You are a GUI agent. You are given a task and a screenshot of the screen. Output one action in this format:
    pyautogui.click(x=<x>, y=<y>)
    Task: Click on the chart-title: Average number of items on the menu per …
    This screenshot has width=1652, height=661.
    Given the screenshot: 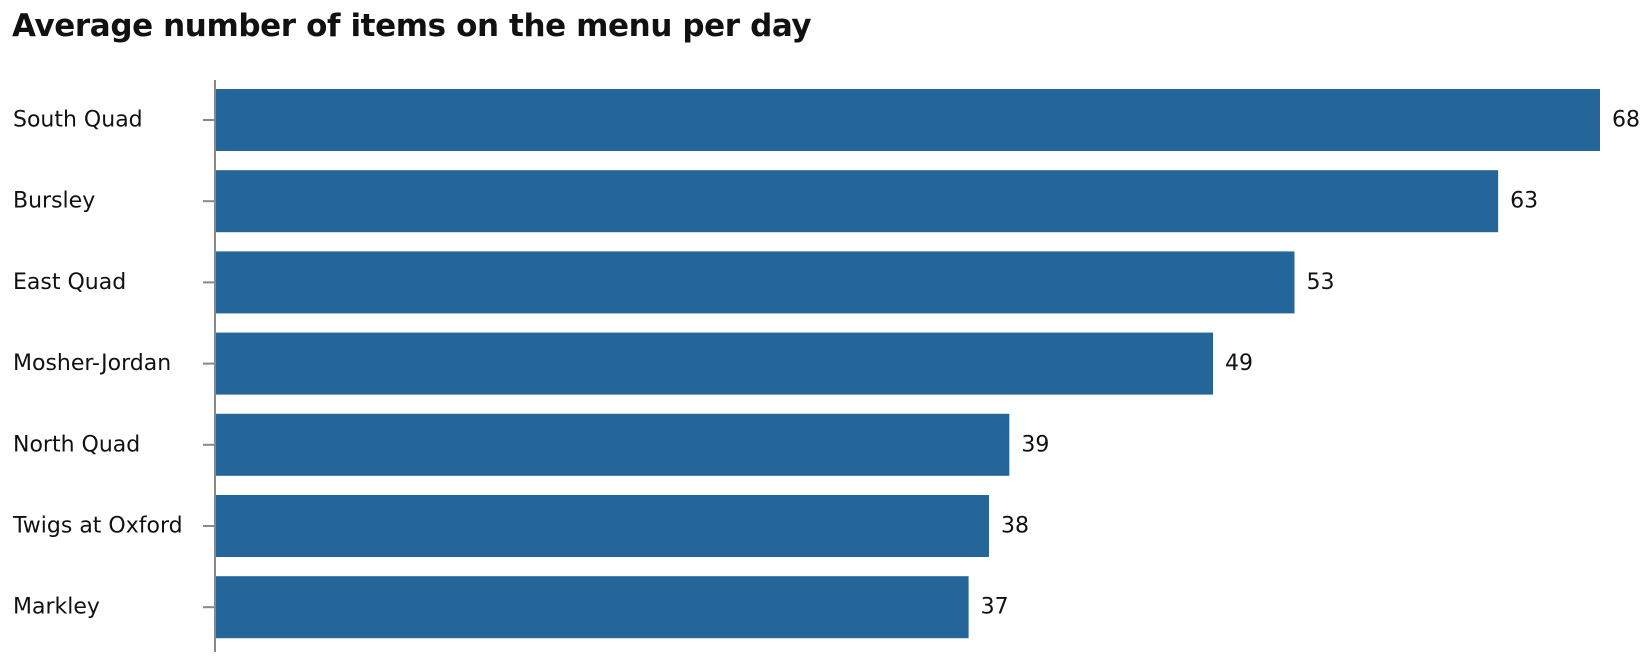 What is the action you would take?
    pyautogui.click(x=412, y=26)
    